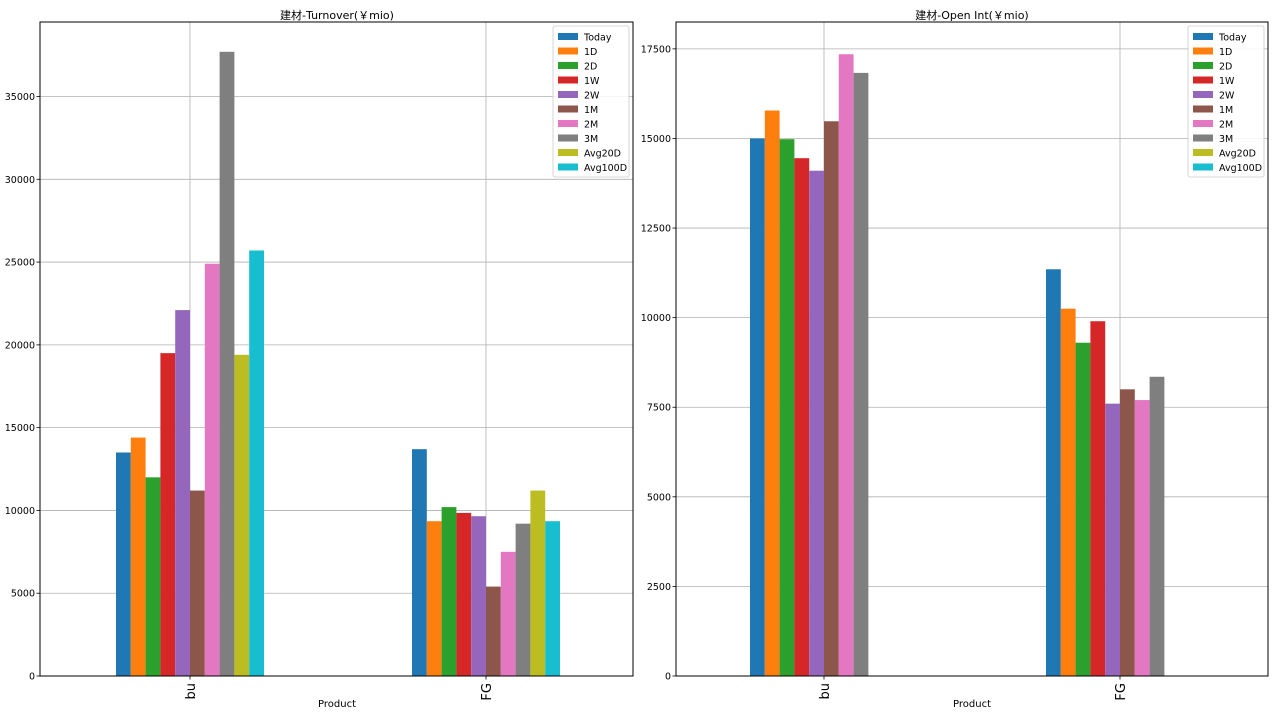 The height and width of the screenshot is (720, 1280). What do you see at coordinates (1227, 81) in the screenshot?
I see `legend-label: 1W` at bounding box center [1227, 81].